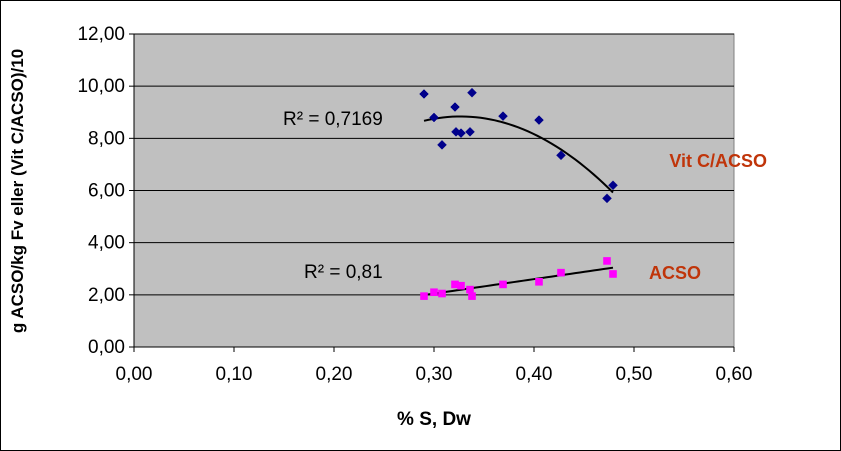  What do you see at coordinates (518, 154) in the screenshot?
I see `trendline-vitcacso` at bounding box center [518, 154].